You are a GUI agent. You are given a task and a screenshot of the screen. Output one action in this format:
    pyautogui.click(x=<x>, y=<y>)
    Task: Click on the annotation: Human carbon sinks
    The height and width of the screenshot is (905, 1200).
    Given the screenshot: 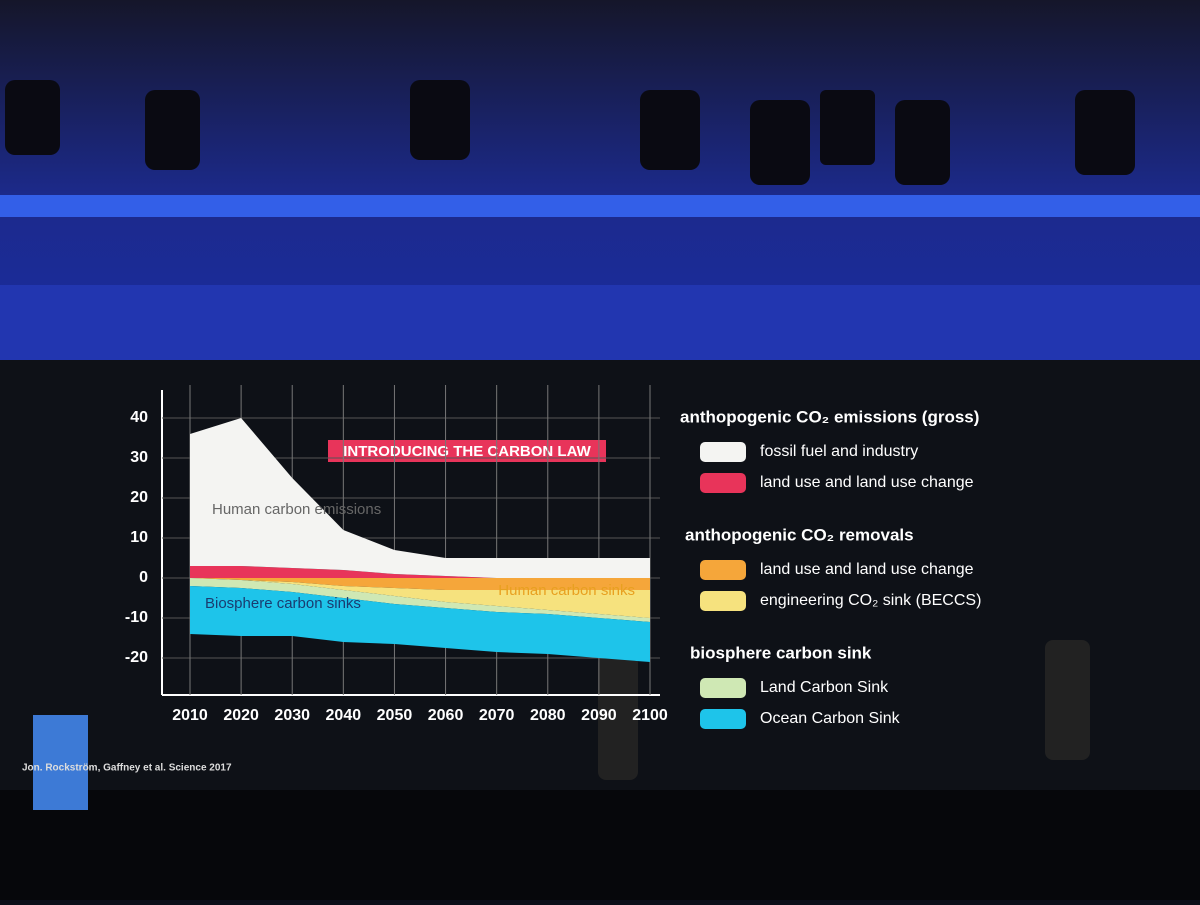 What is the action you would take?
    pyautogui.click(x=566, y=590)
    